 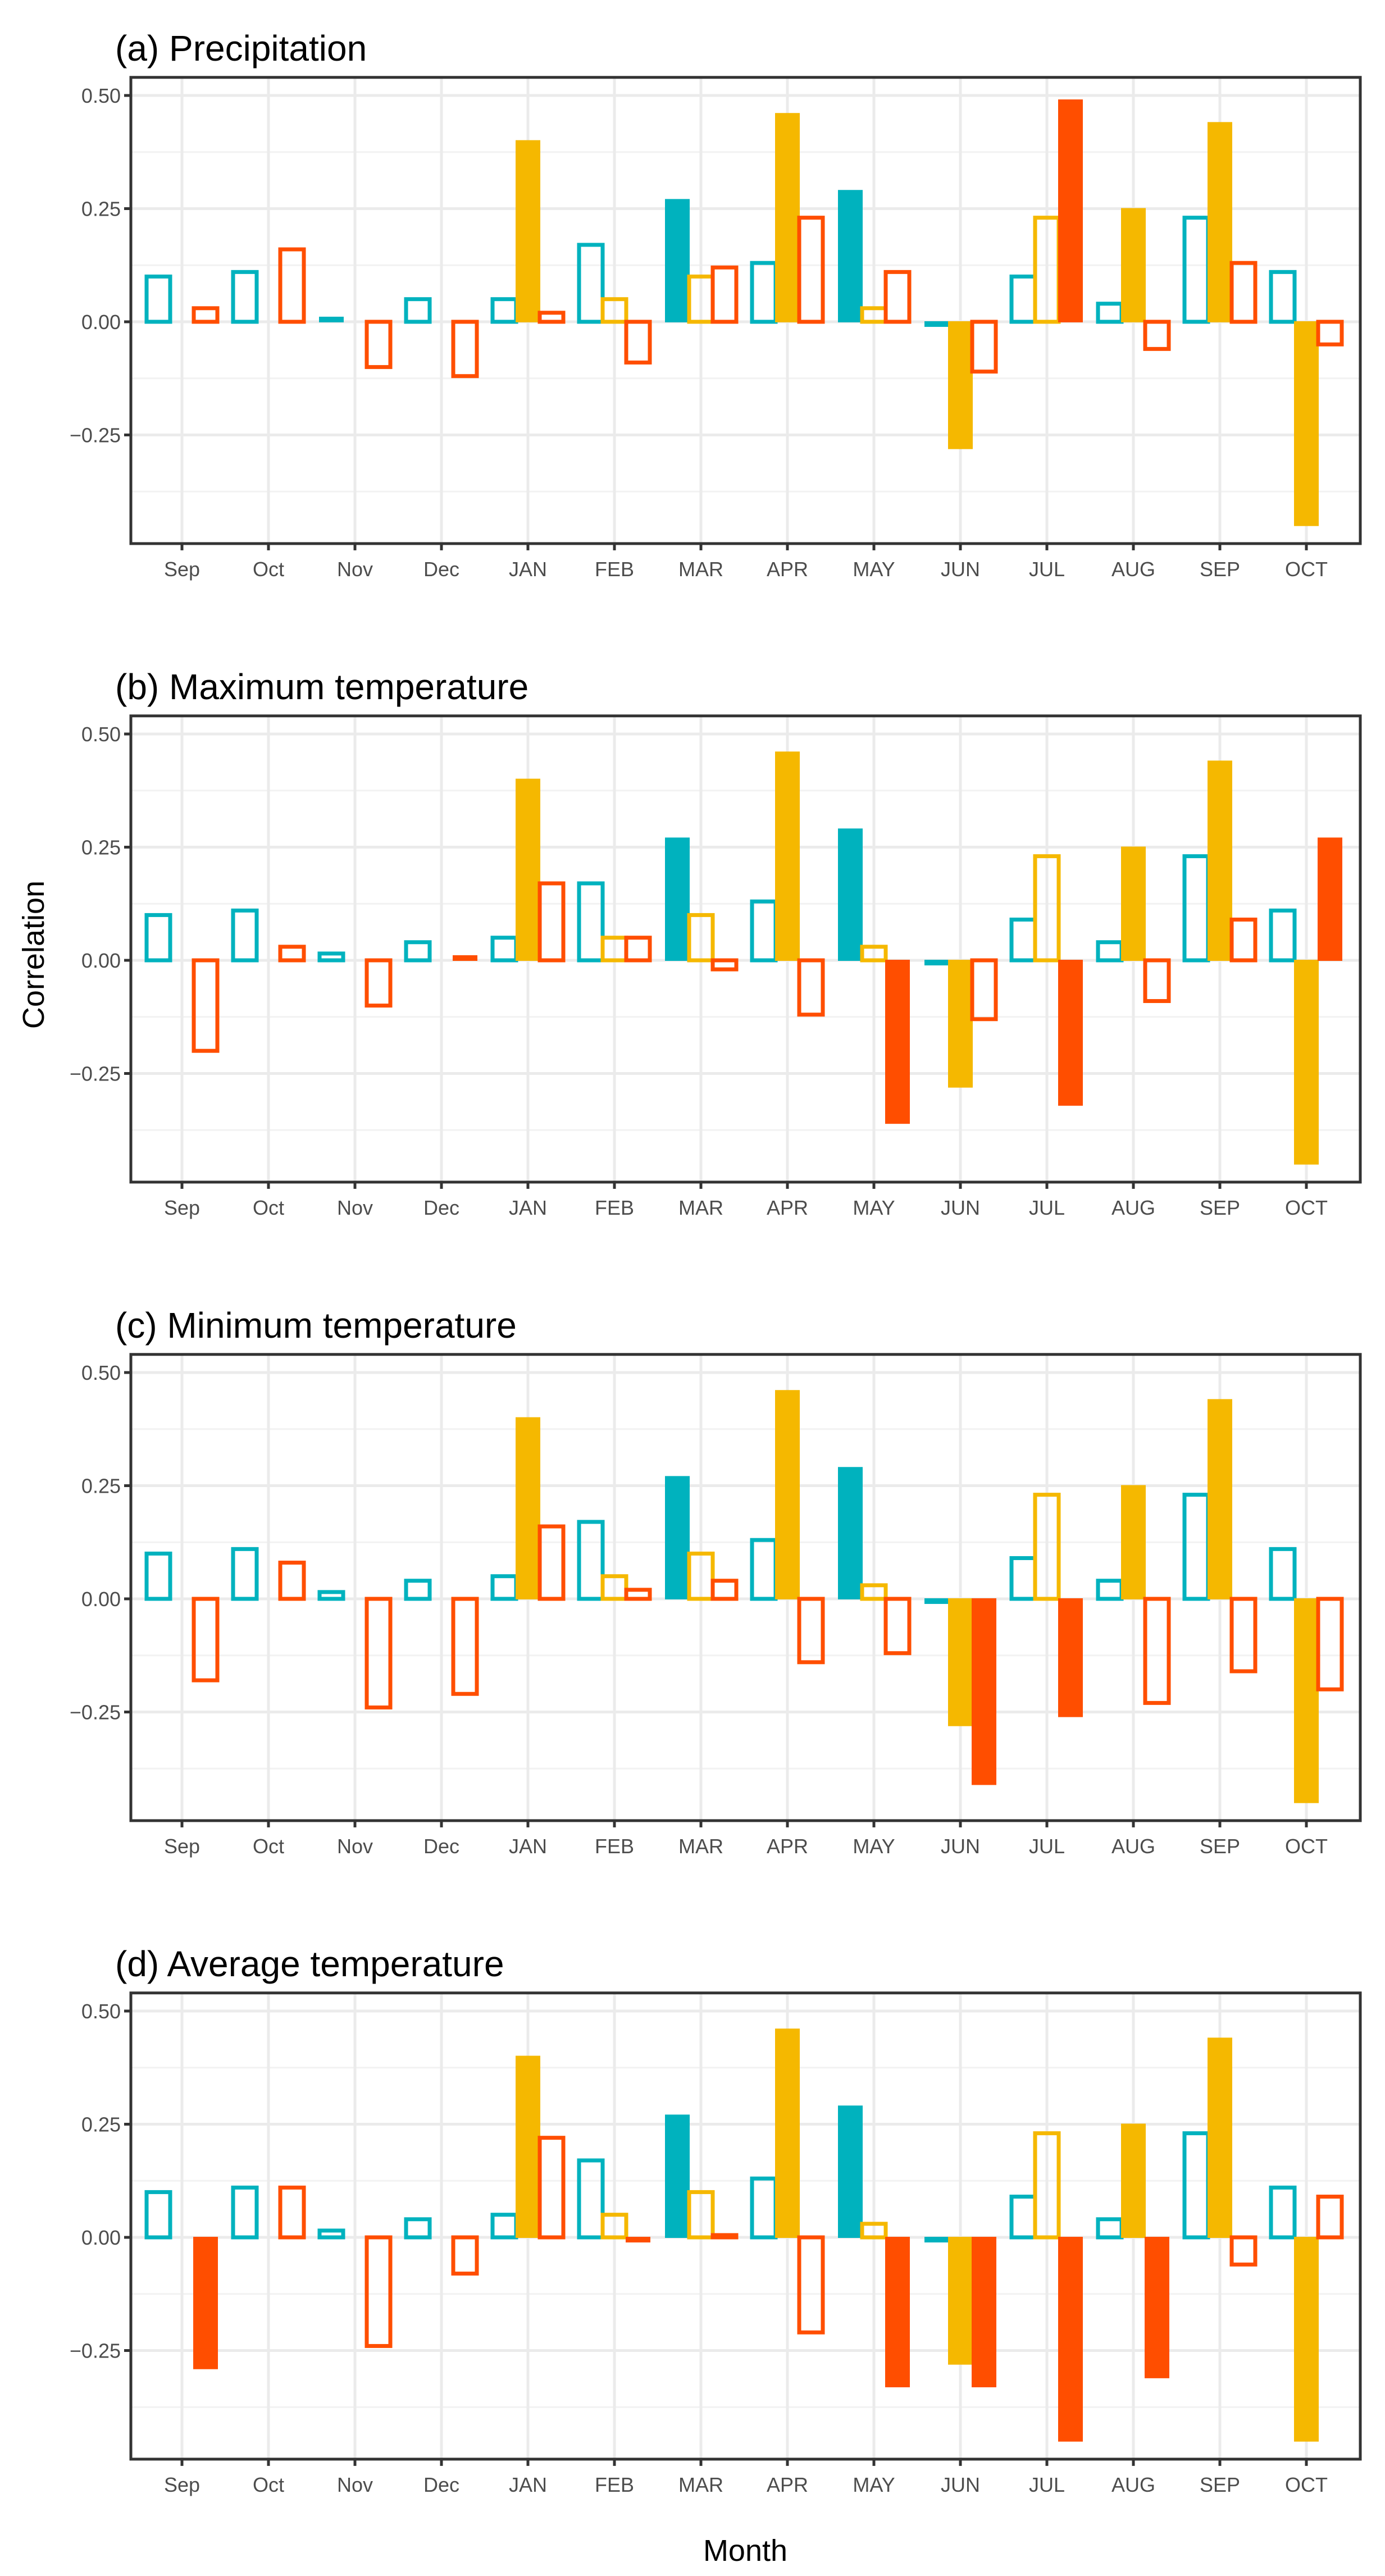 What do you see at coordinates (724, 965) in the screenshot?
I see `bar-red-mar` at bounding box center [724, 965].